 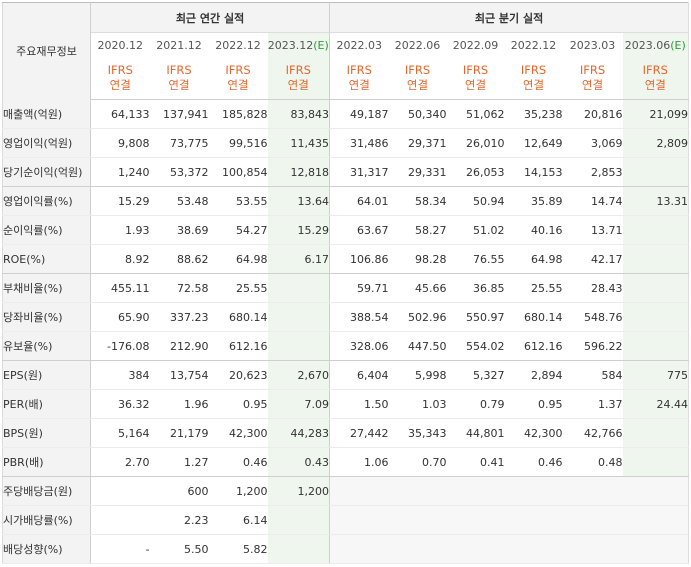 What do you see at coordinates (417, 462) in the screenshot?
I see `table-cell: 0.70` at bounding box center [417, 462].